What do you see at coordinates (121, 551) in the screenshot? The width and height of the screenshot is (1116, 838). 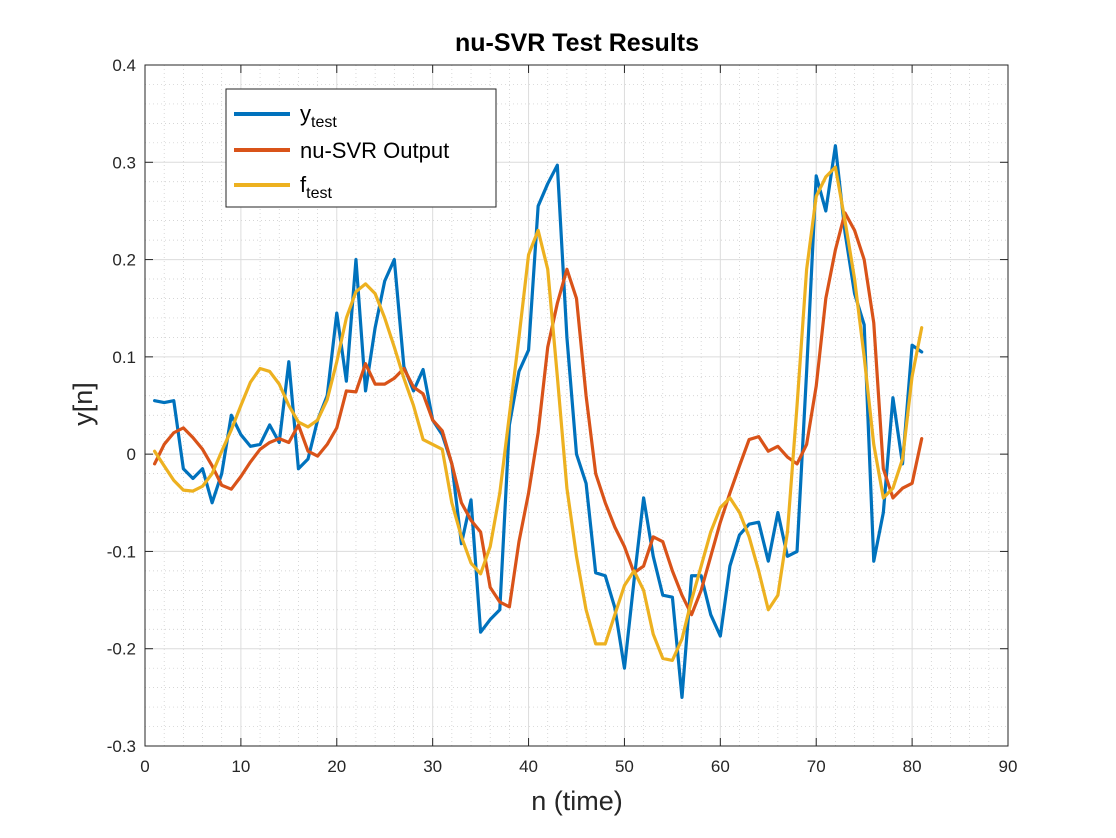 I see `y-tick-label: -0.1` at bounding box center [121, 551].